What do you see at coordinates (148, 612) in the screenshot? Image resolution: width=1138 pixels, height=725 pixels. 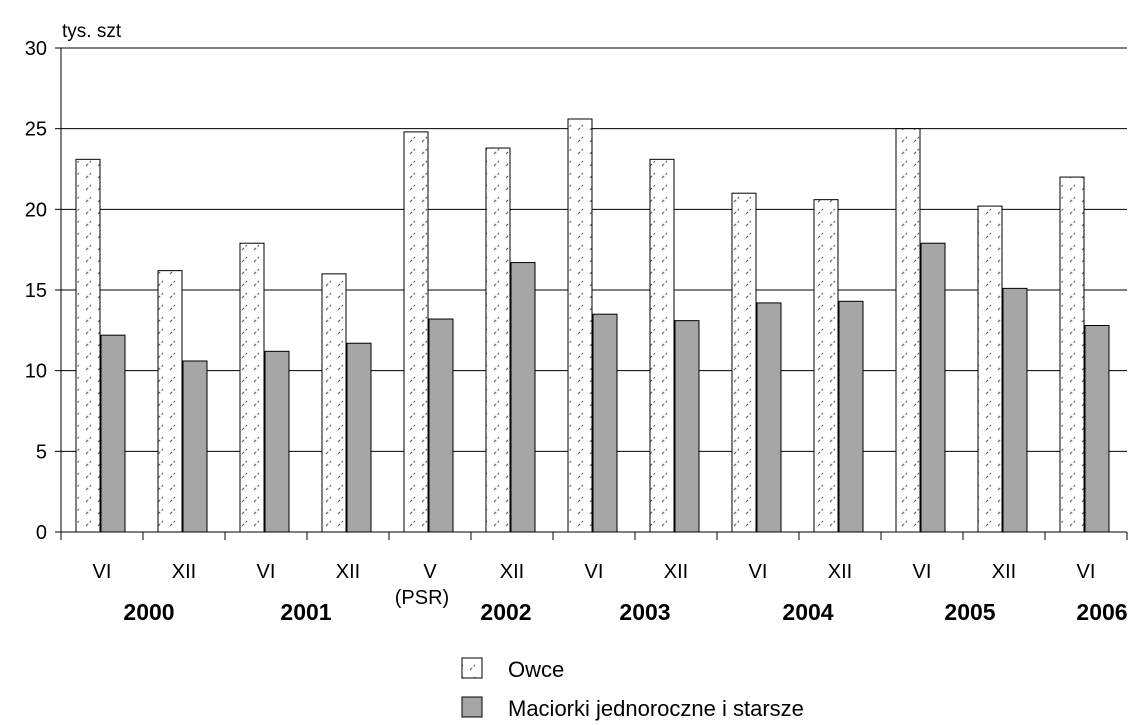 I see `year-label: 2000` at bounding box center [148, 612].